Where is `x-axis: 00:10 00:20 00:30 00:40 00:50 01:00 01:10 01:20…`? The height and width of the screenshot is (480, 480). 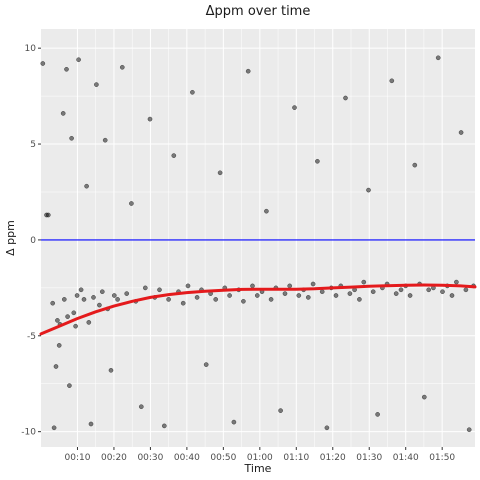 x-axis: 00:10 00:20 00:30 00:40 00:50 01:00 01:10 01:20… is located at coordinates (260, 455).